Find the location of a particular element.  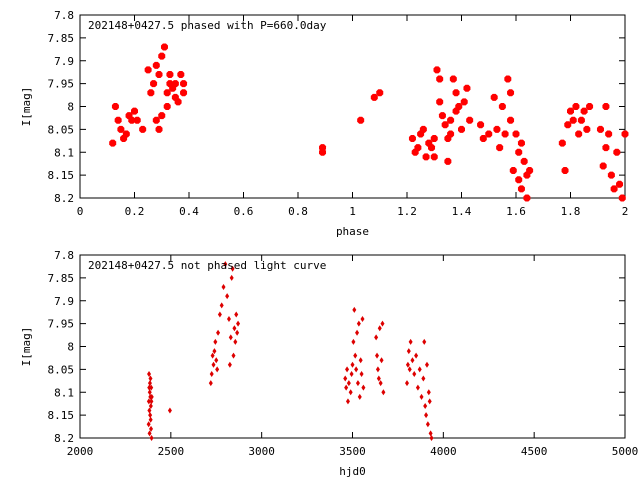

x-tick-label: 1 is located at coordinates (352, 211).